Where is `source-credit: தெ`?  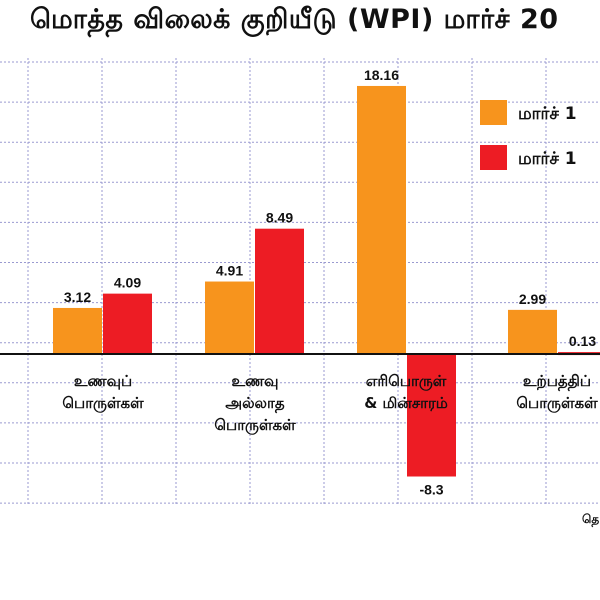
source-credit: தெ is located at coordinates (591, 519).